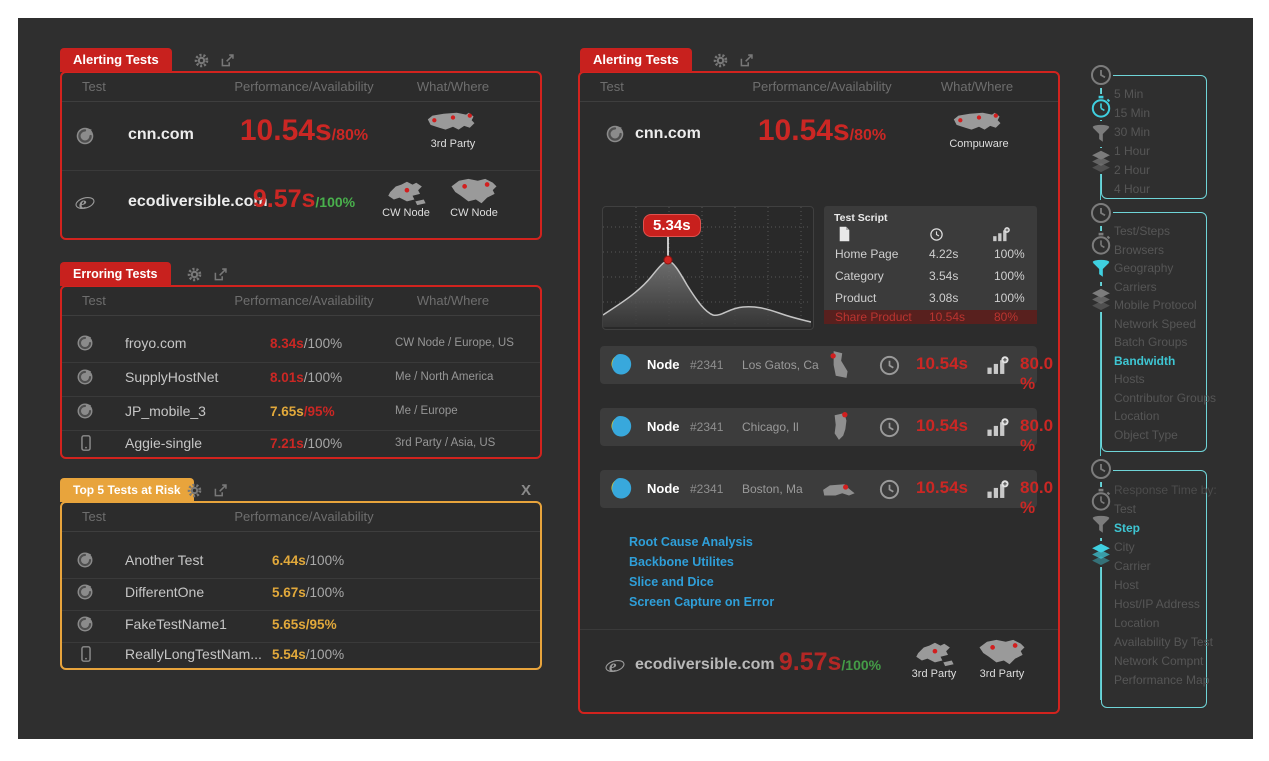 The height and width of the screenshot is (761, 1269). Describe the element at coordinates (301, 593) in the screenshot. I see `table-row: DifferentOne 5.67s/100%` at that location.